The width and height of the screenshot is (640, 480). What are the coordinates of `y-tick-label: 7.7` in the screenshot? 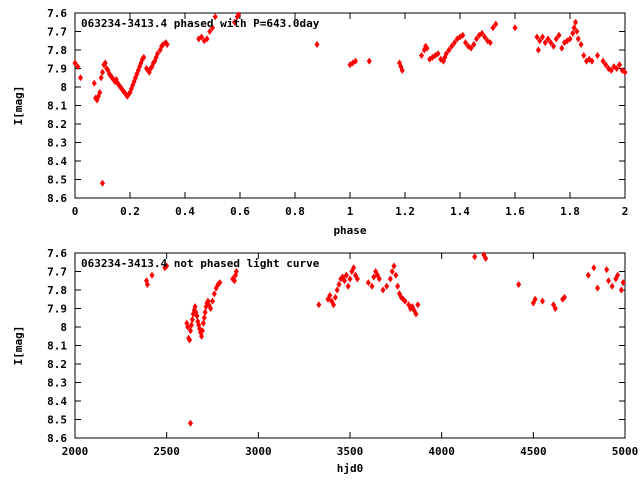 It's located at (57, 32).